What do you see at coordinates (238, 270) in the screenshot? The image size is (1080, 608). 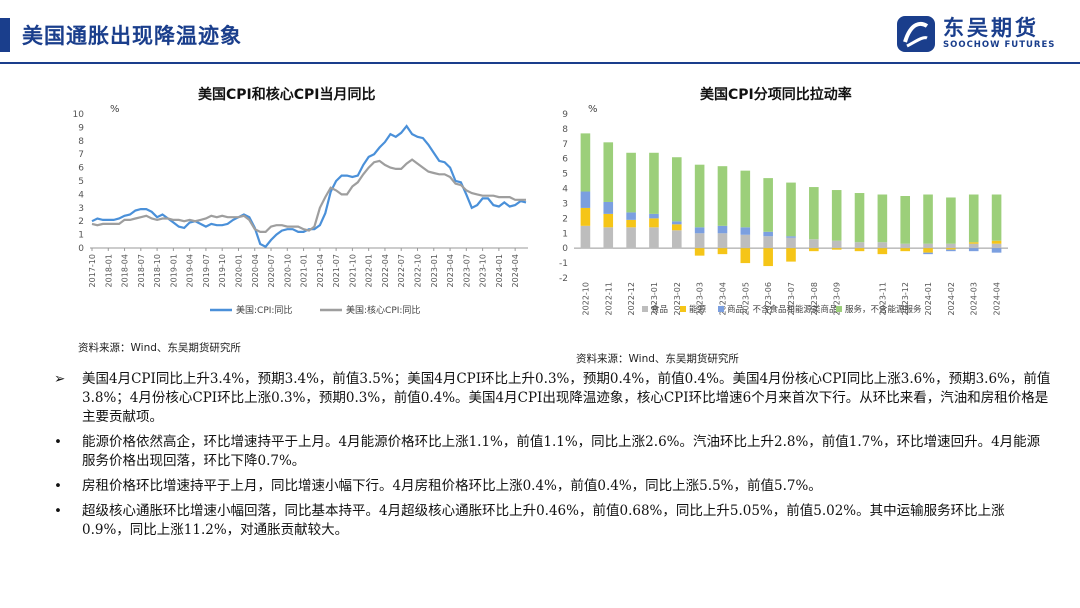 I see `x-tick-label: 2020-01` at bounding box center [238, 270].